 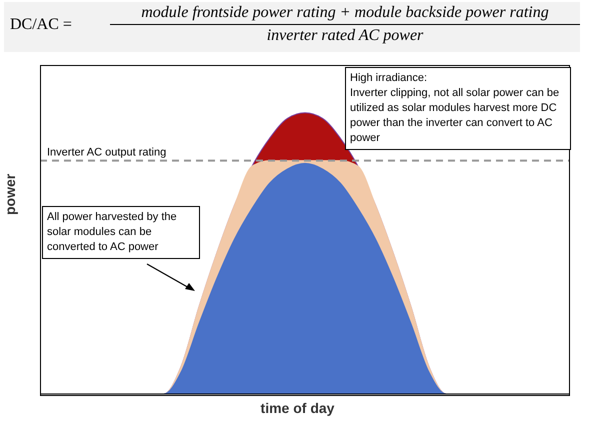 What do you see at coordinates (458, 108) in the screenshot?
I see `annotation: High irradiance: Inverter clipping, not all solar power can be utilized as solar modules harvest more DC power than the inverter can convert to AC power` at bounding box center [458, 108].